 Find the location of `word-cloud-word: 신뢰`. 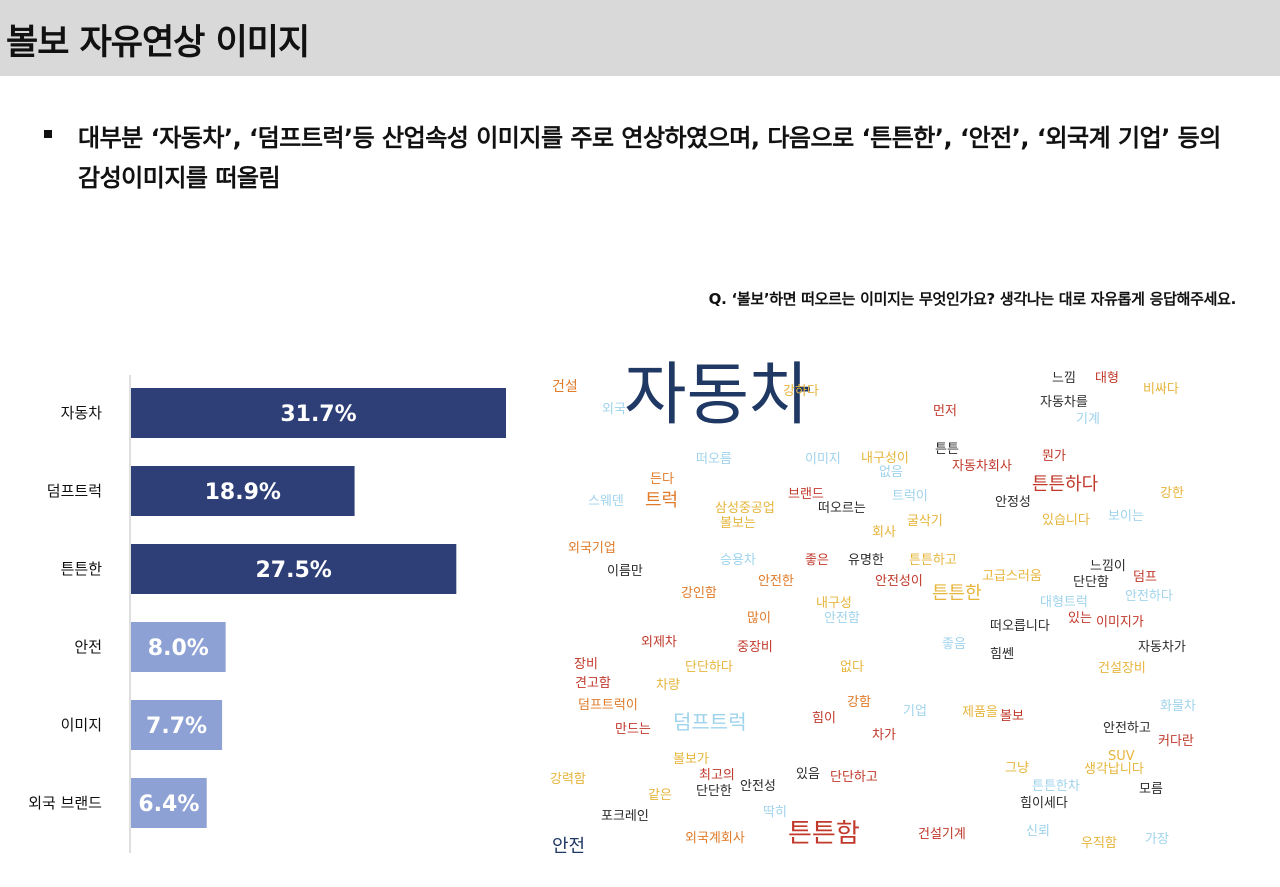

word-cloud-word: 신뢰 is located at coordinates (1038, 831).